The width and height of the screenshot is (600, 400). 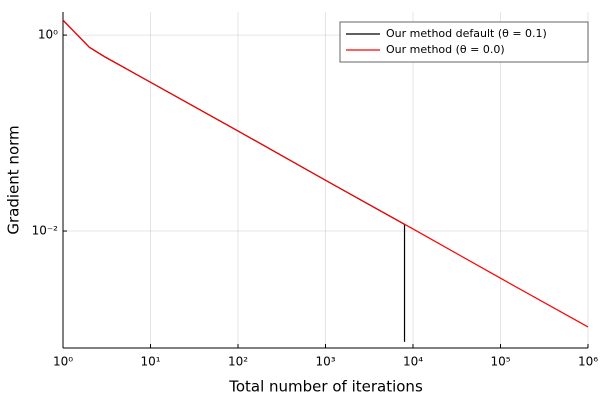 I want to click on x-tick-label: 10¹, so click(x=150, y=362).